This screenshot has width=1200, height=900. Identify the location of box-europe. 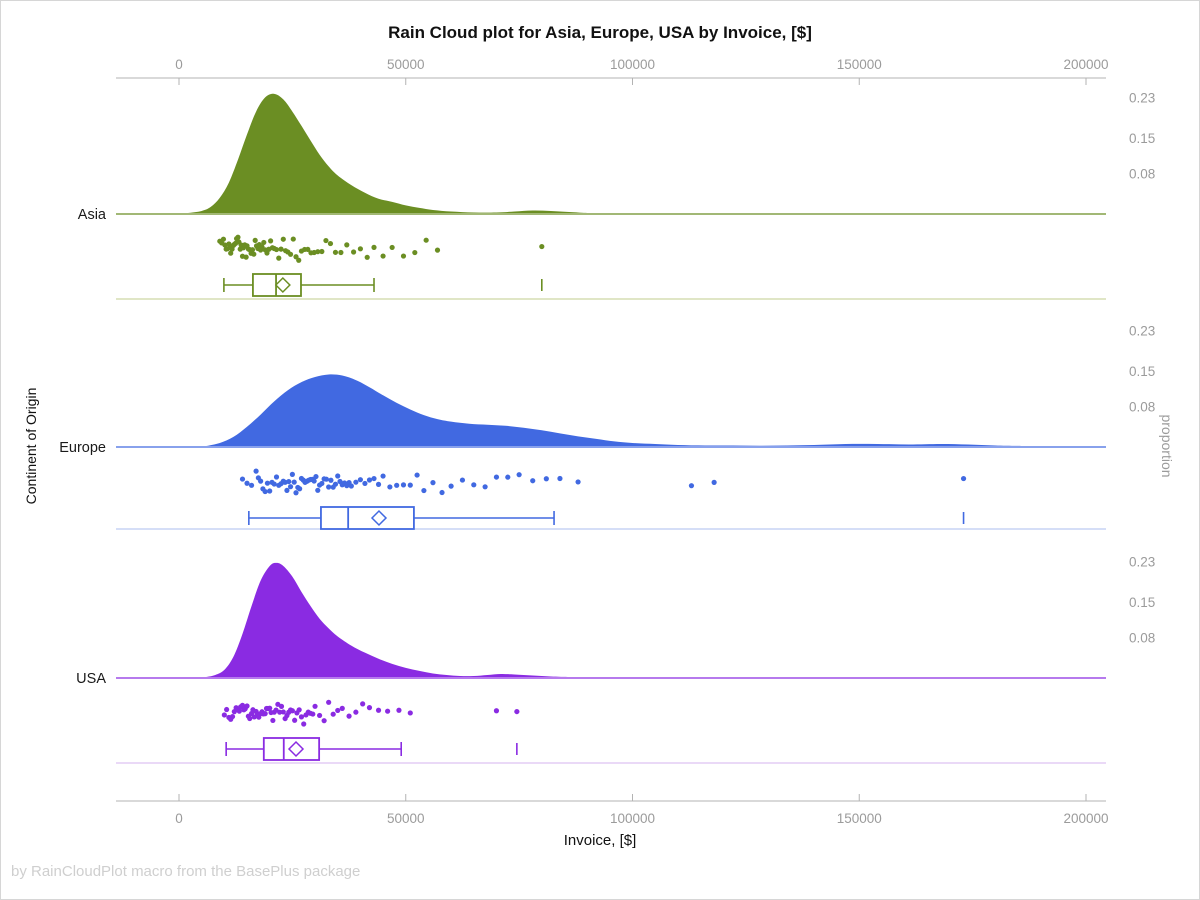
(367, 518).